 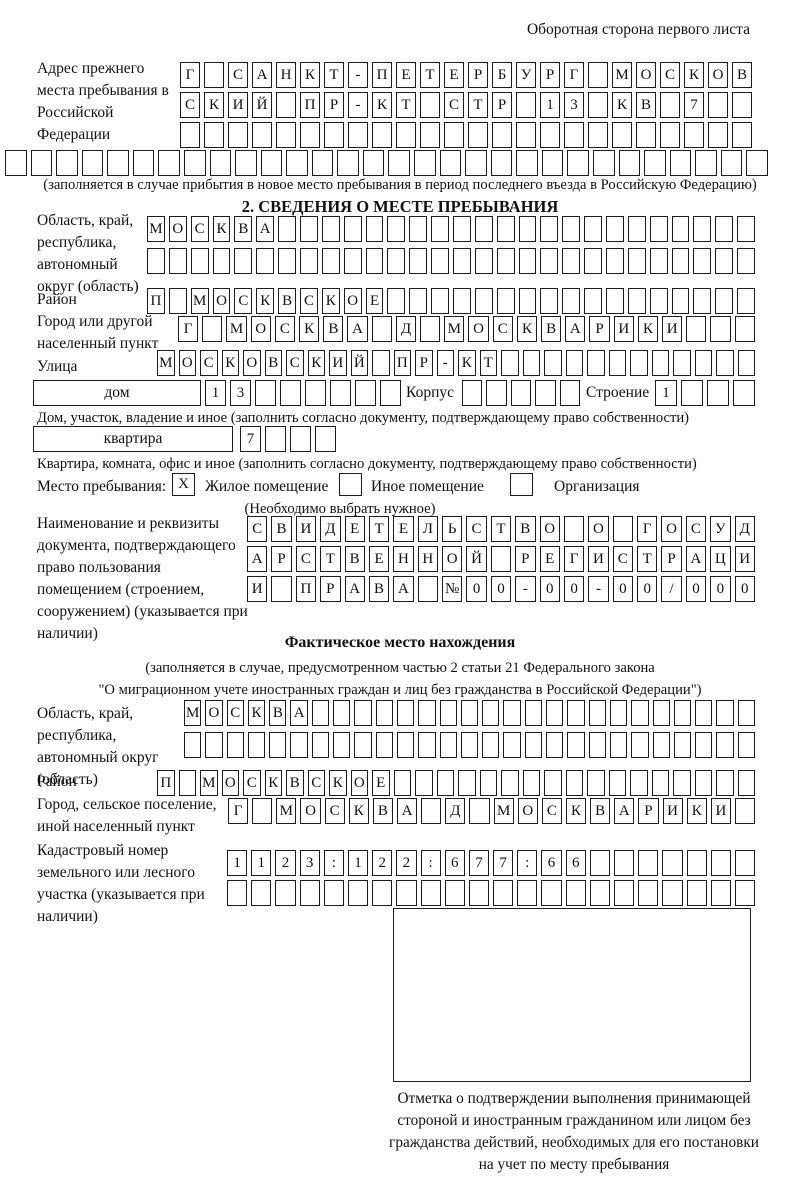 What do you see at coordinates (406, 75) in the screenshot?
I see `char-cell: Е` at bounding box center [406, 75].